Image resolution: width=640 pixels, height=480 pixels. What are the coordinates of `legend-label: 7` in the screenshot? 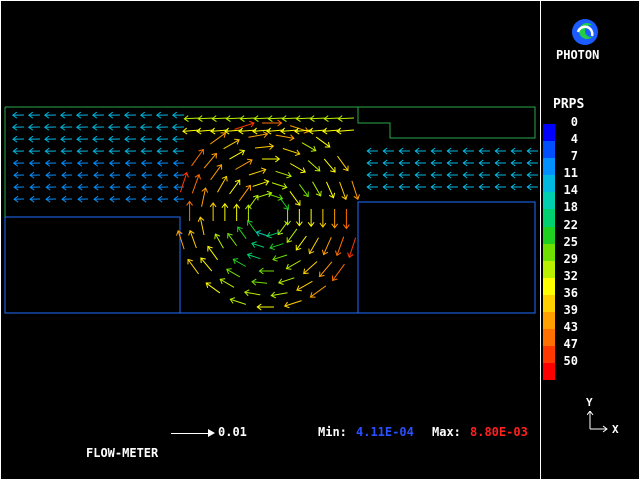 It's located at (574, 156).